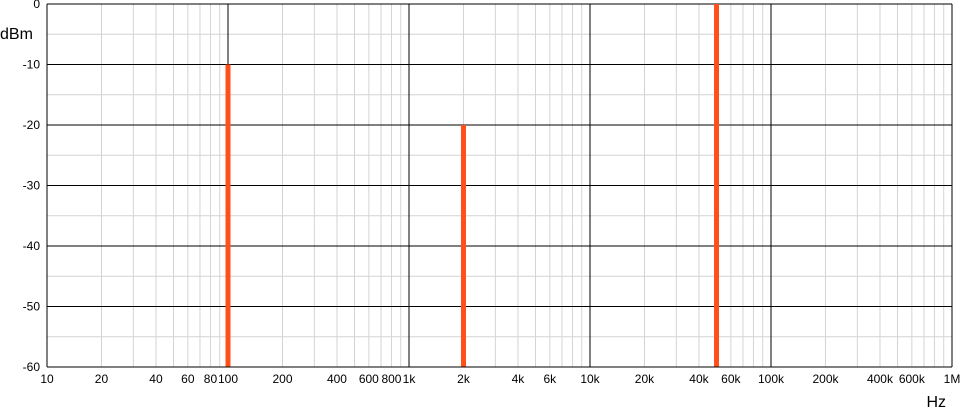 The width and height of the screenshot is (961, 408). I want to click on x-tick-label: 1M, so click(952, 379).